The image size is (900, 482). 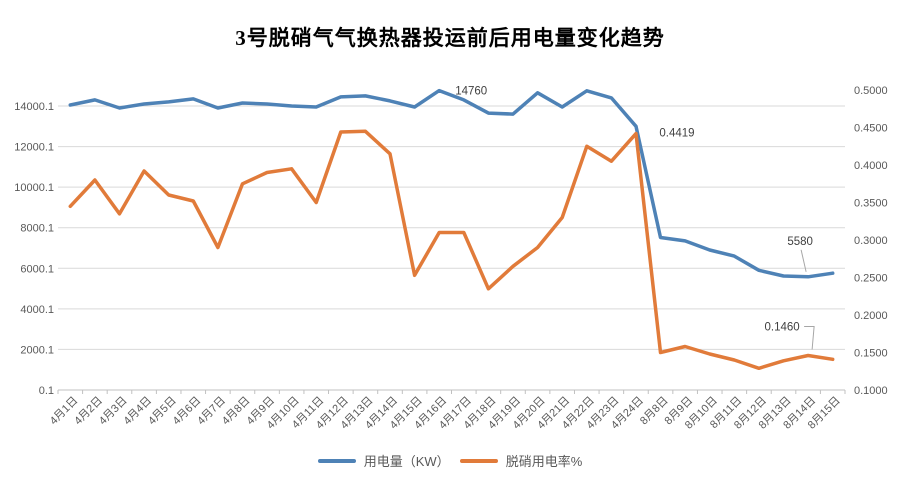 I want to click on y-right-tick-label: 0.1500, so click(x=871, y=354).